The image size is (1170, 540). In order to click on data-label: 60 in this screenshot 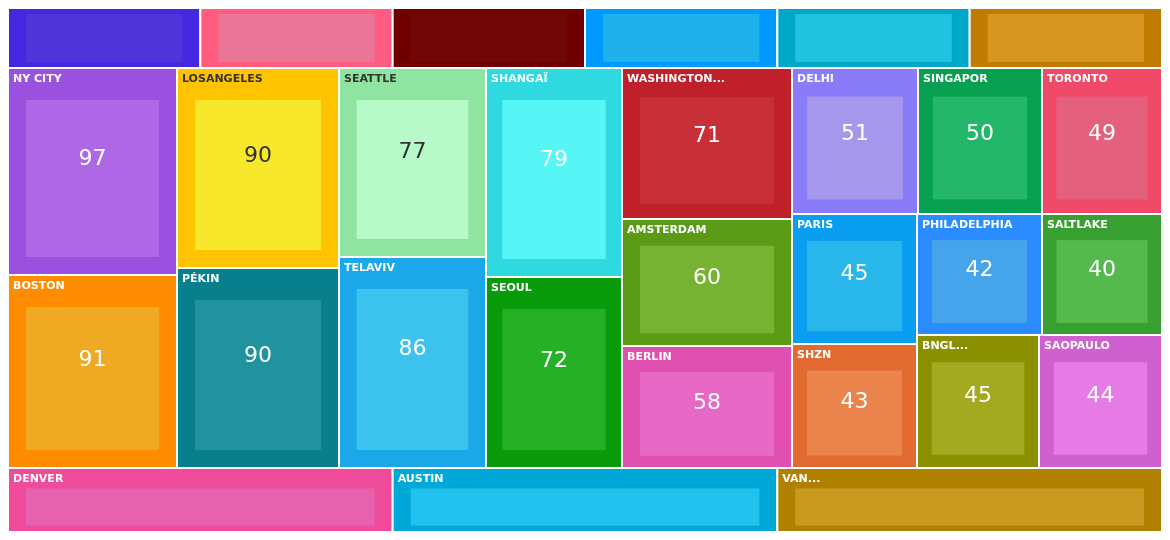, I will do `click(707, 276)`.